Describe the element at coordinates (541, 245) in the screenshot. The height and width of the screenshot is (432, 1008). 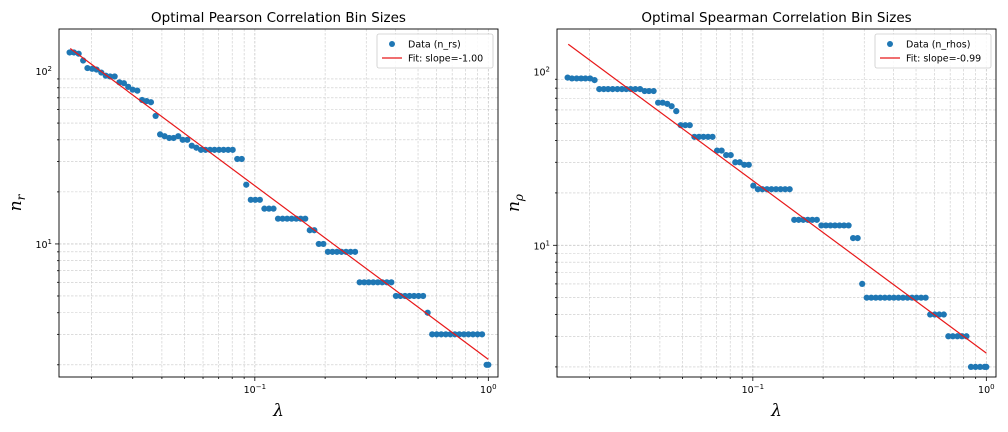
I see `y-tick-label: 10¹` at that location.